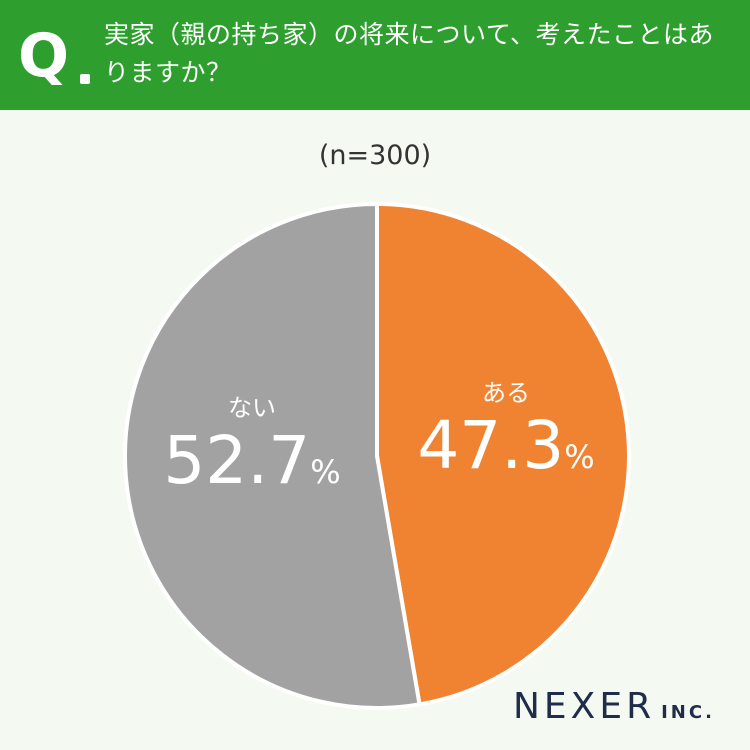 This screenshot has height=750, width=750. I want to click on label-aru: ある 47.3%, so click(506, 436).